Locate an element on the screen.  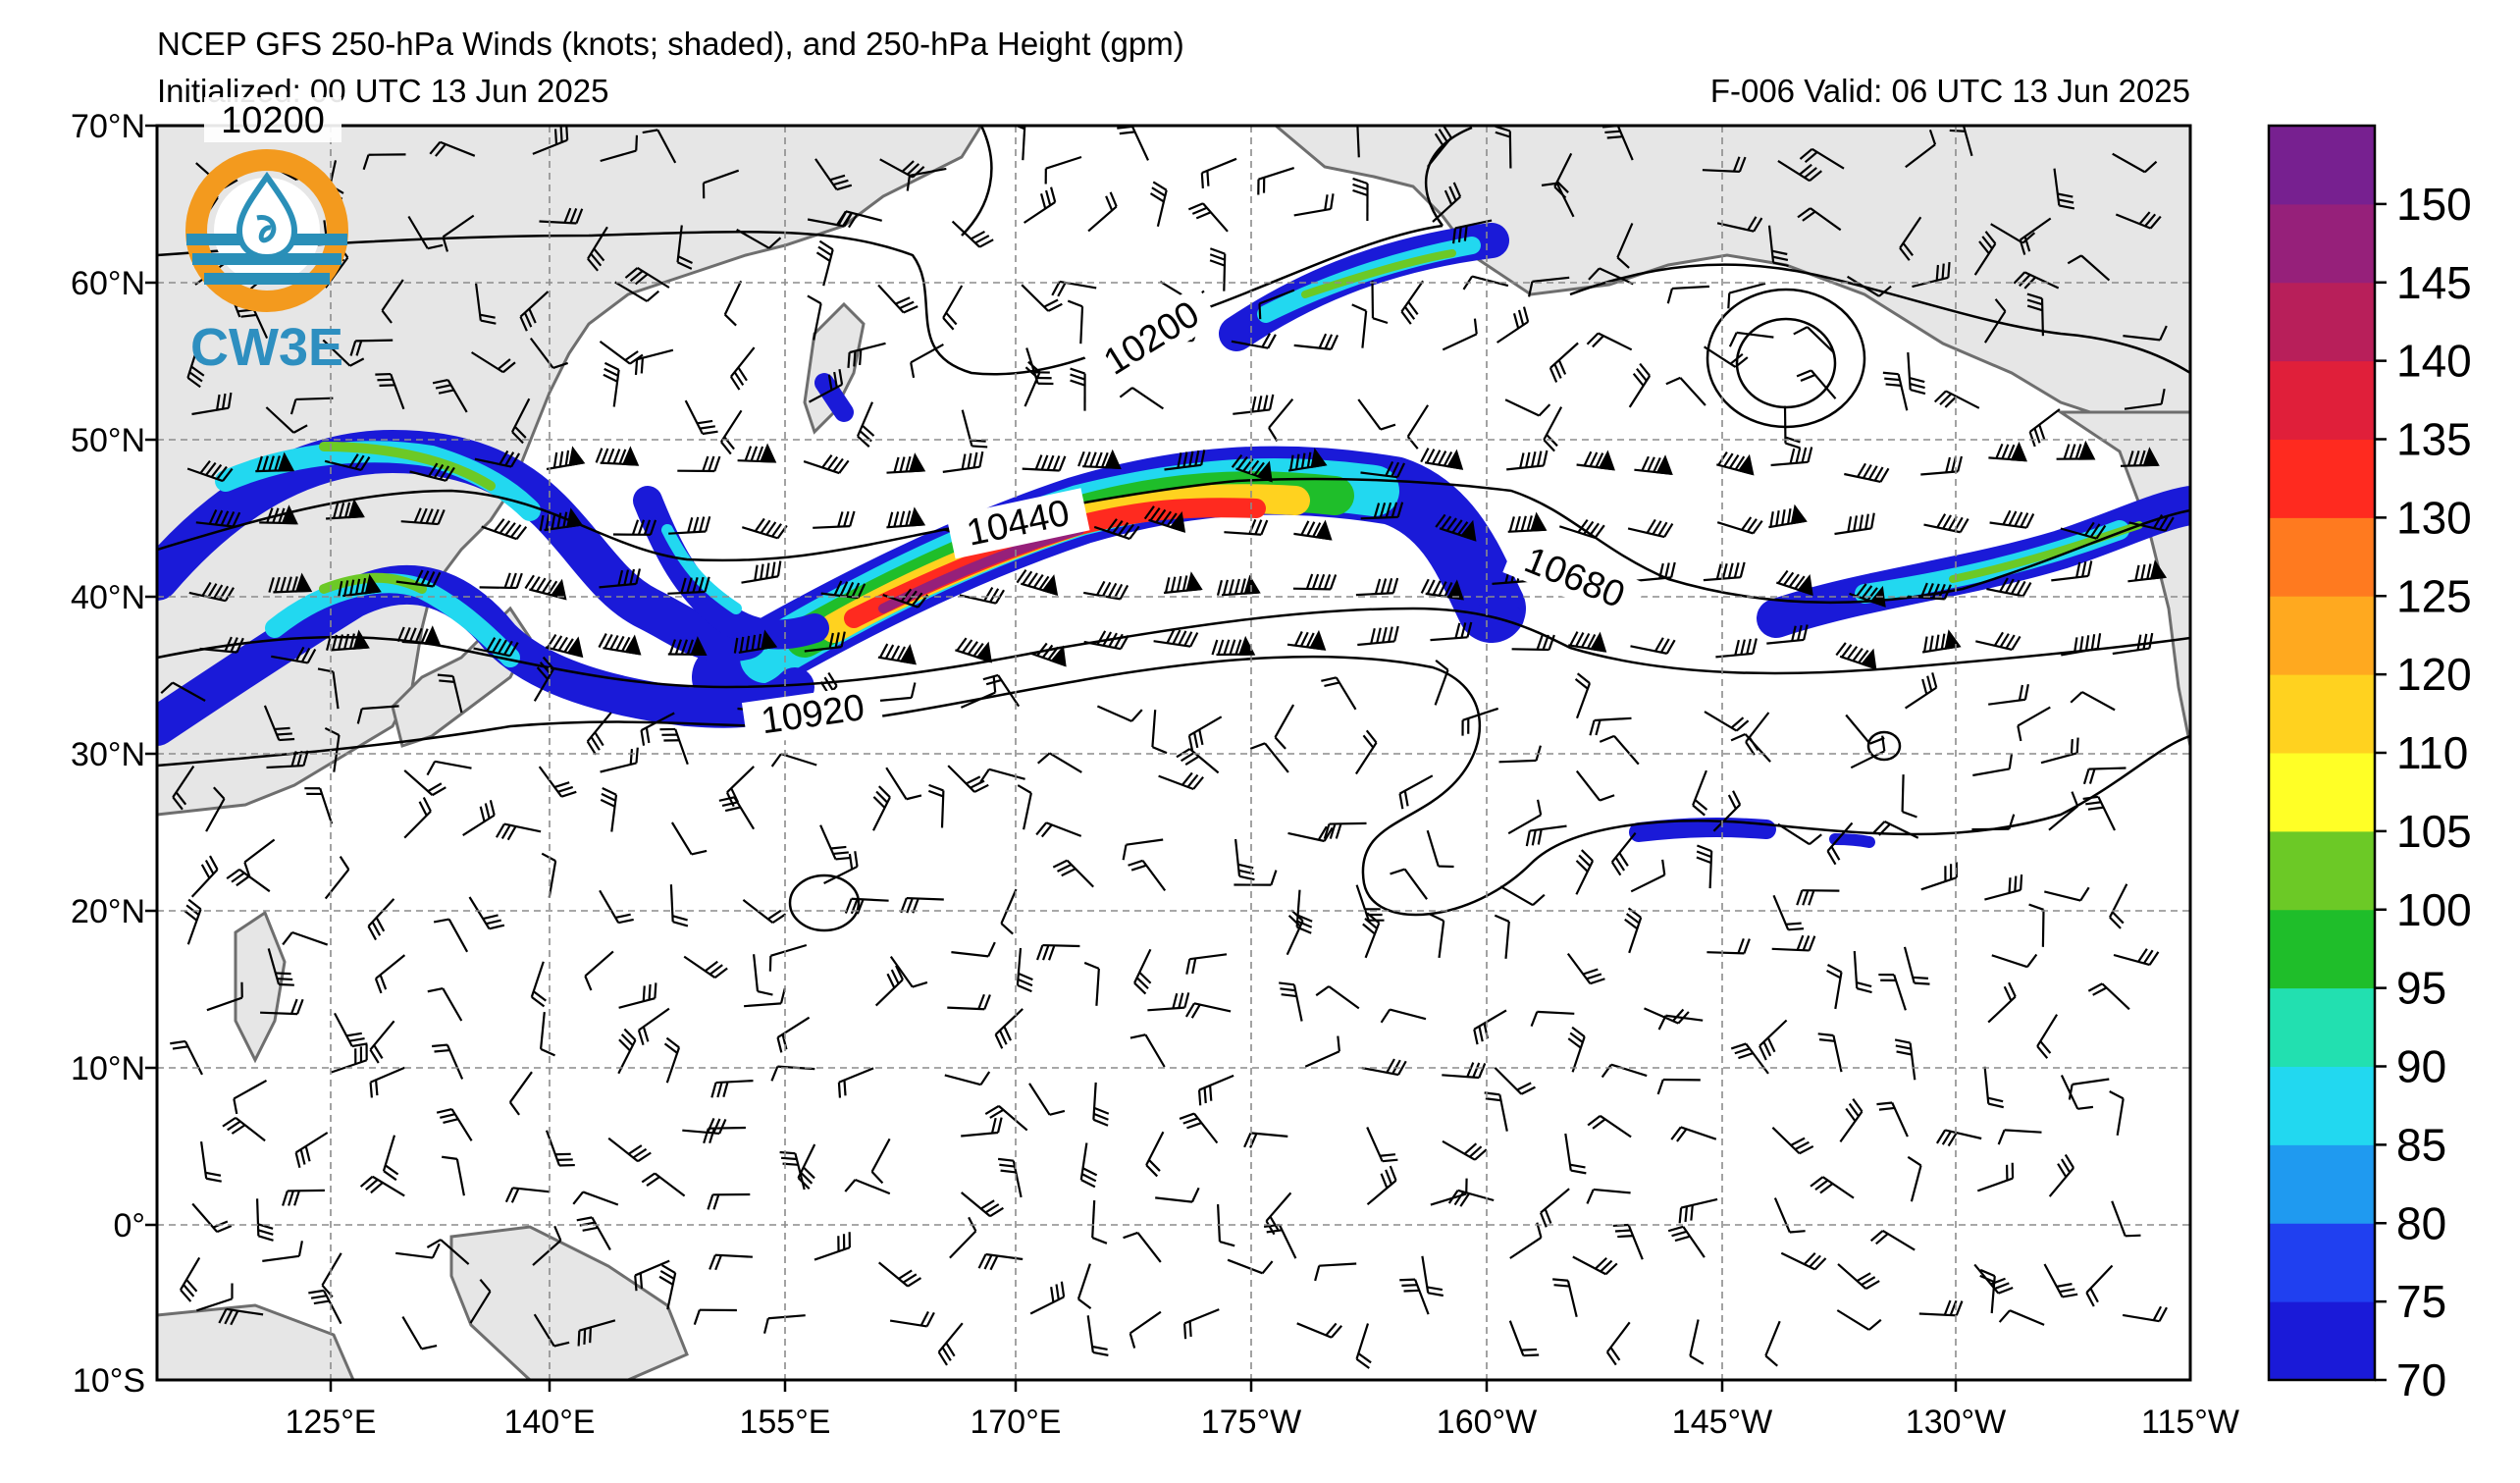
lat-tick-30n: 30°N is located at coordinates (108, 755).